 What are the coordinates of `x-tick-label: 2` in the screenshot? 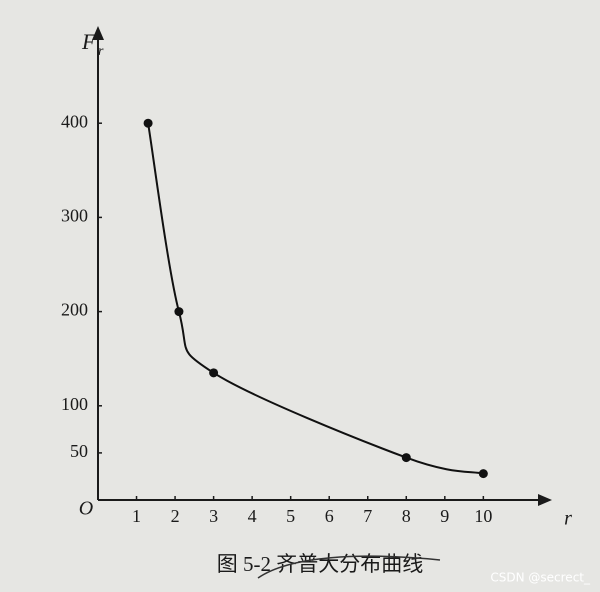 It's located at (175, 516).